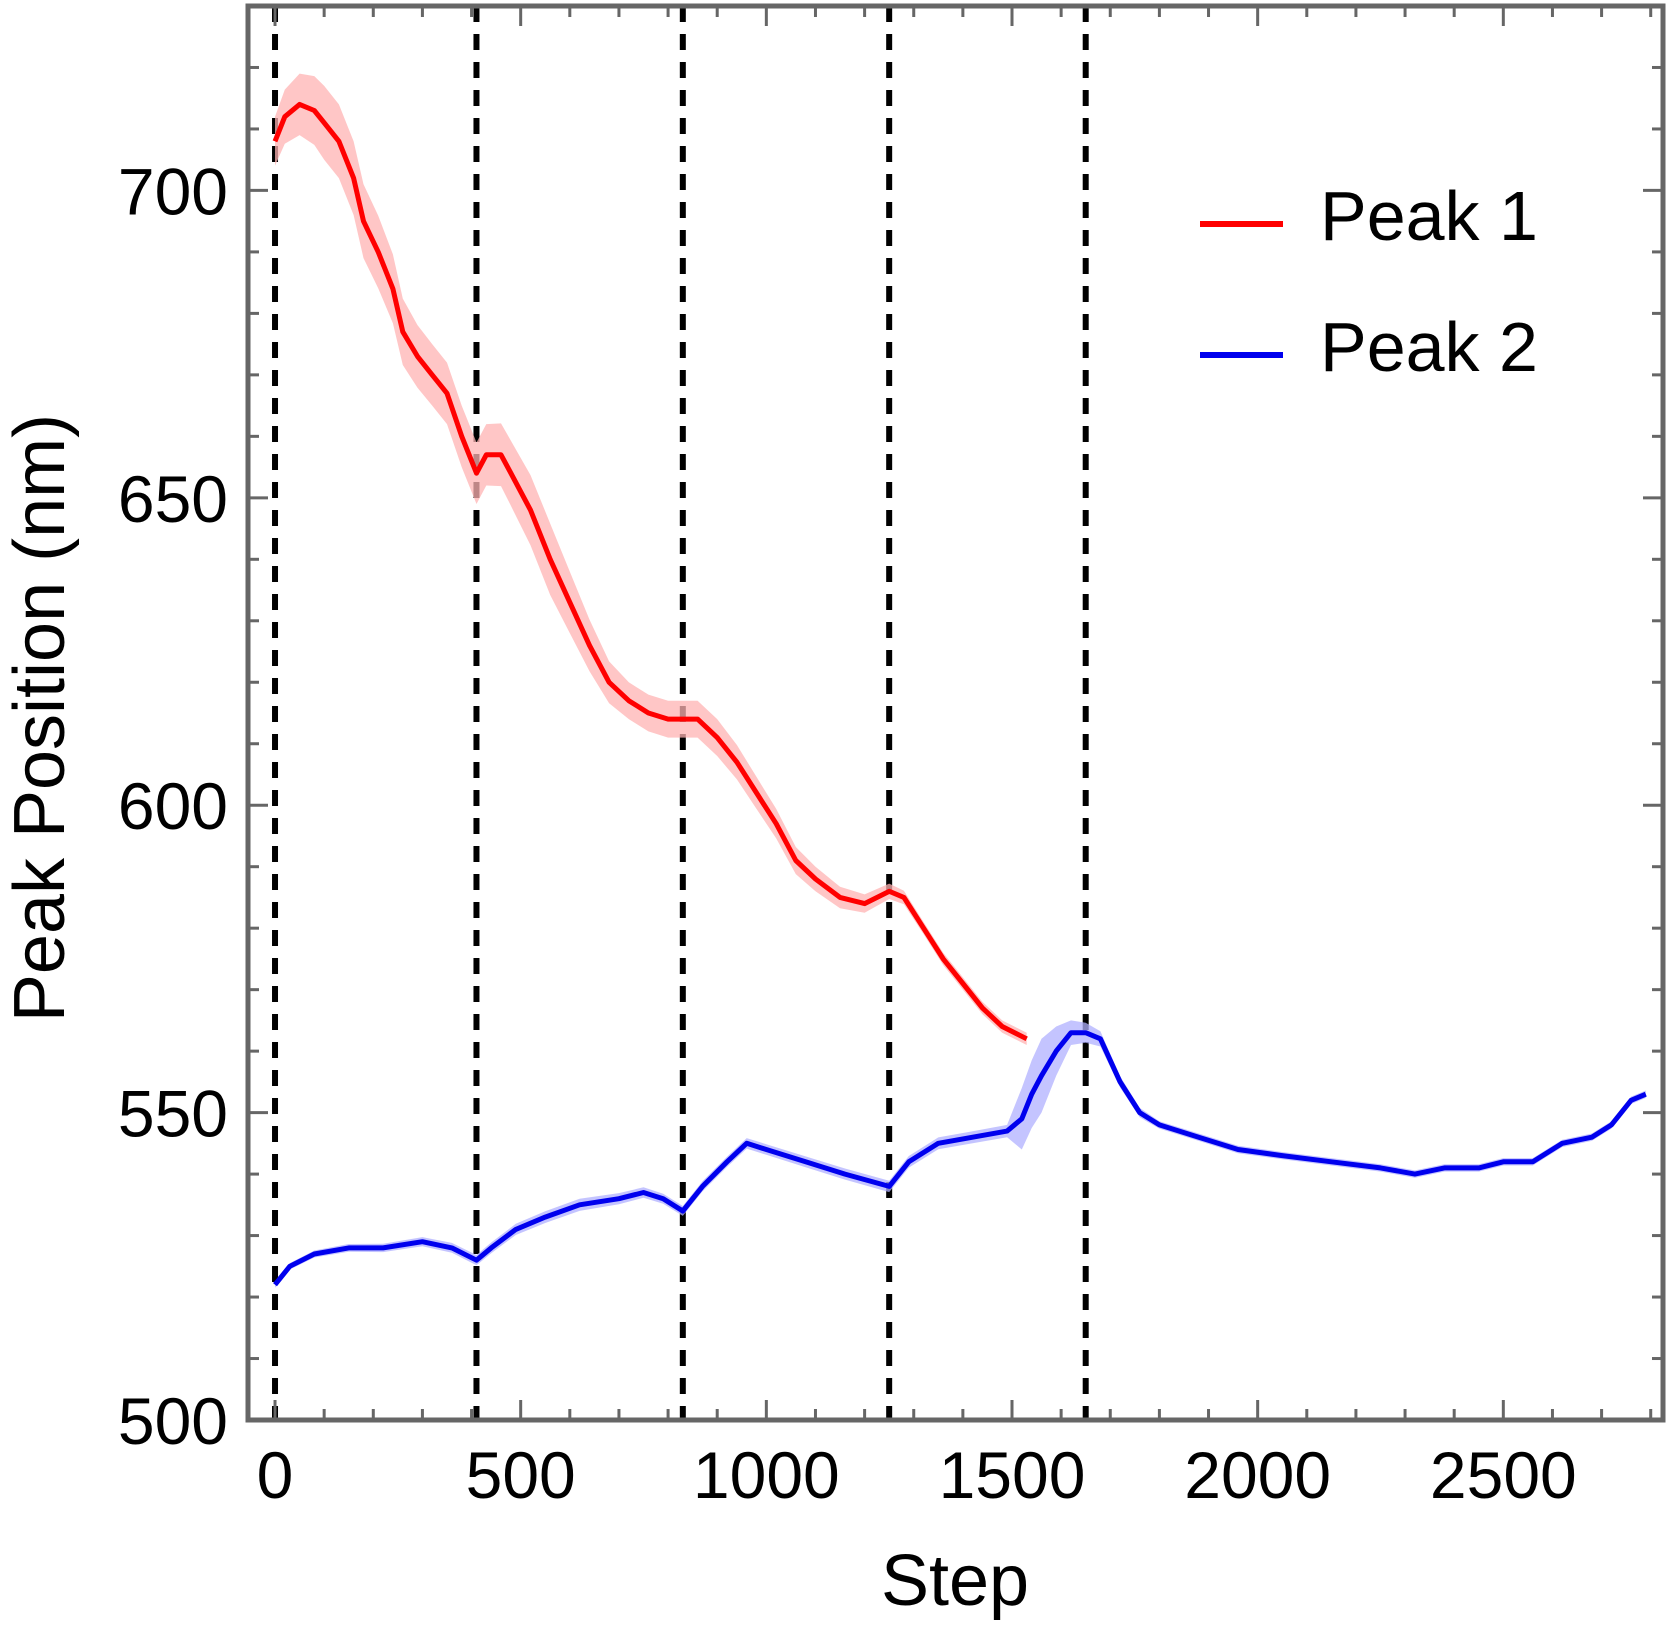 Image resolution: width=1667 pixels, height=1629 pixels. I want to click on y-tick-label: 550, so click(173, 1114).